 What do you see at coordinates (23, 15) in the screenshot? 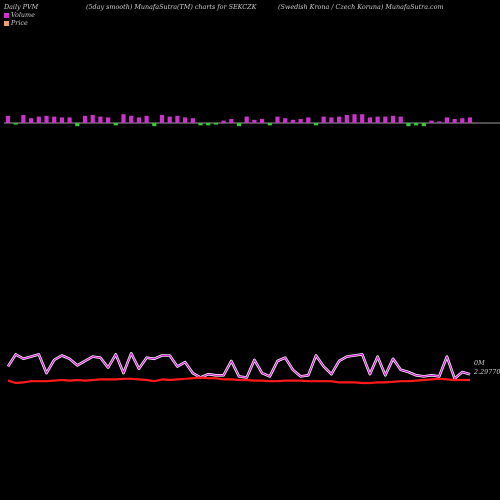
I see `legend-volume-label: Volume` at bounding box center [23, 15].